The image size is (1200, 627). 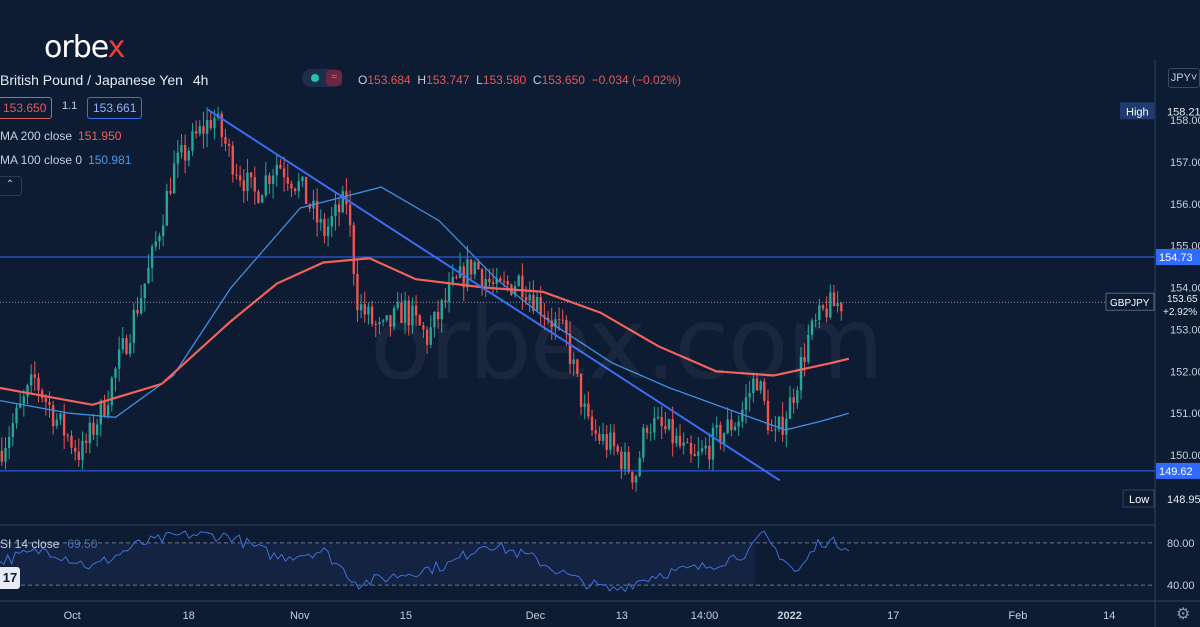 I want to click on watermark: orbex.com, so click(x=627, y=343).